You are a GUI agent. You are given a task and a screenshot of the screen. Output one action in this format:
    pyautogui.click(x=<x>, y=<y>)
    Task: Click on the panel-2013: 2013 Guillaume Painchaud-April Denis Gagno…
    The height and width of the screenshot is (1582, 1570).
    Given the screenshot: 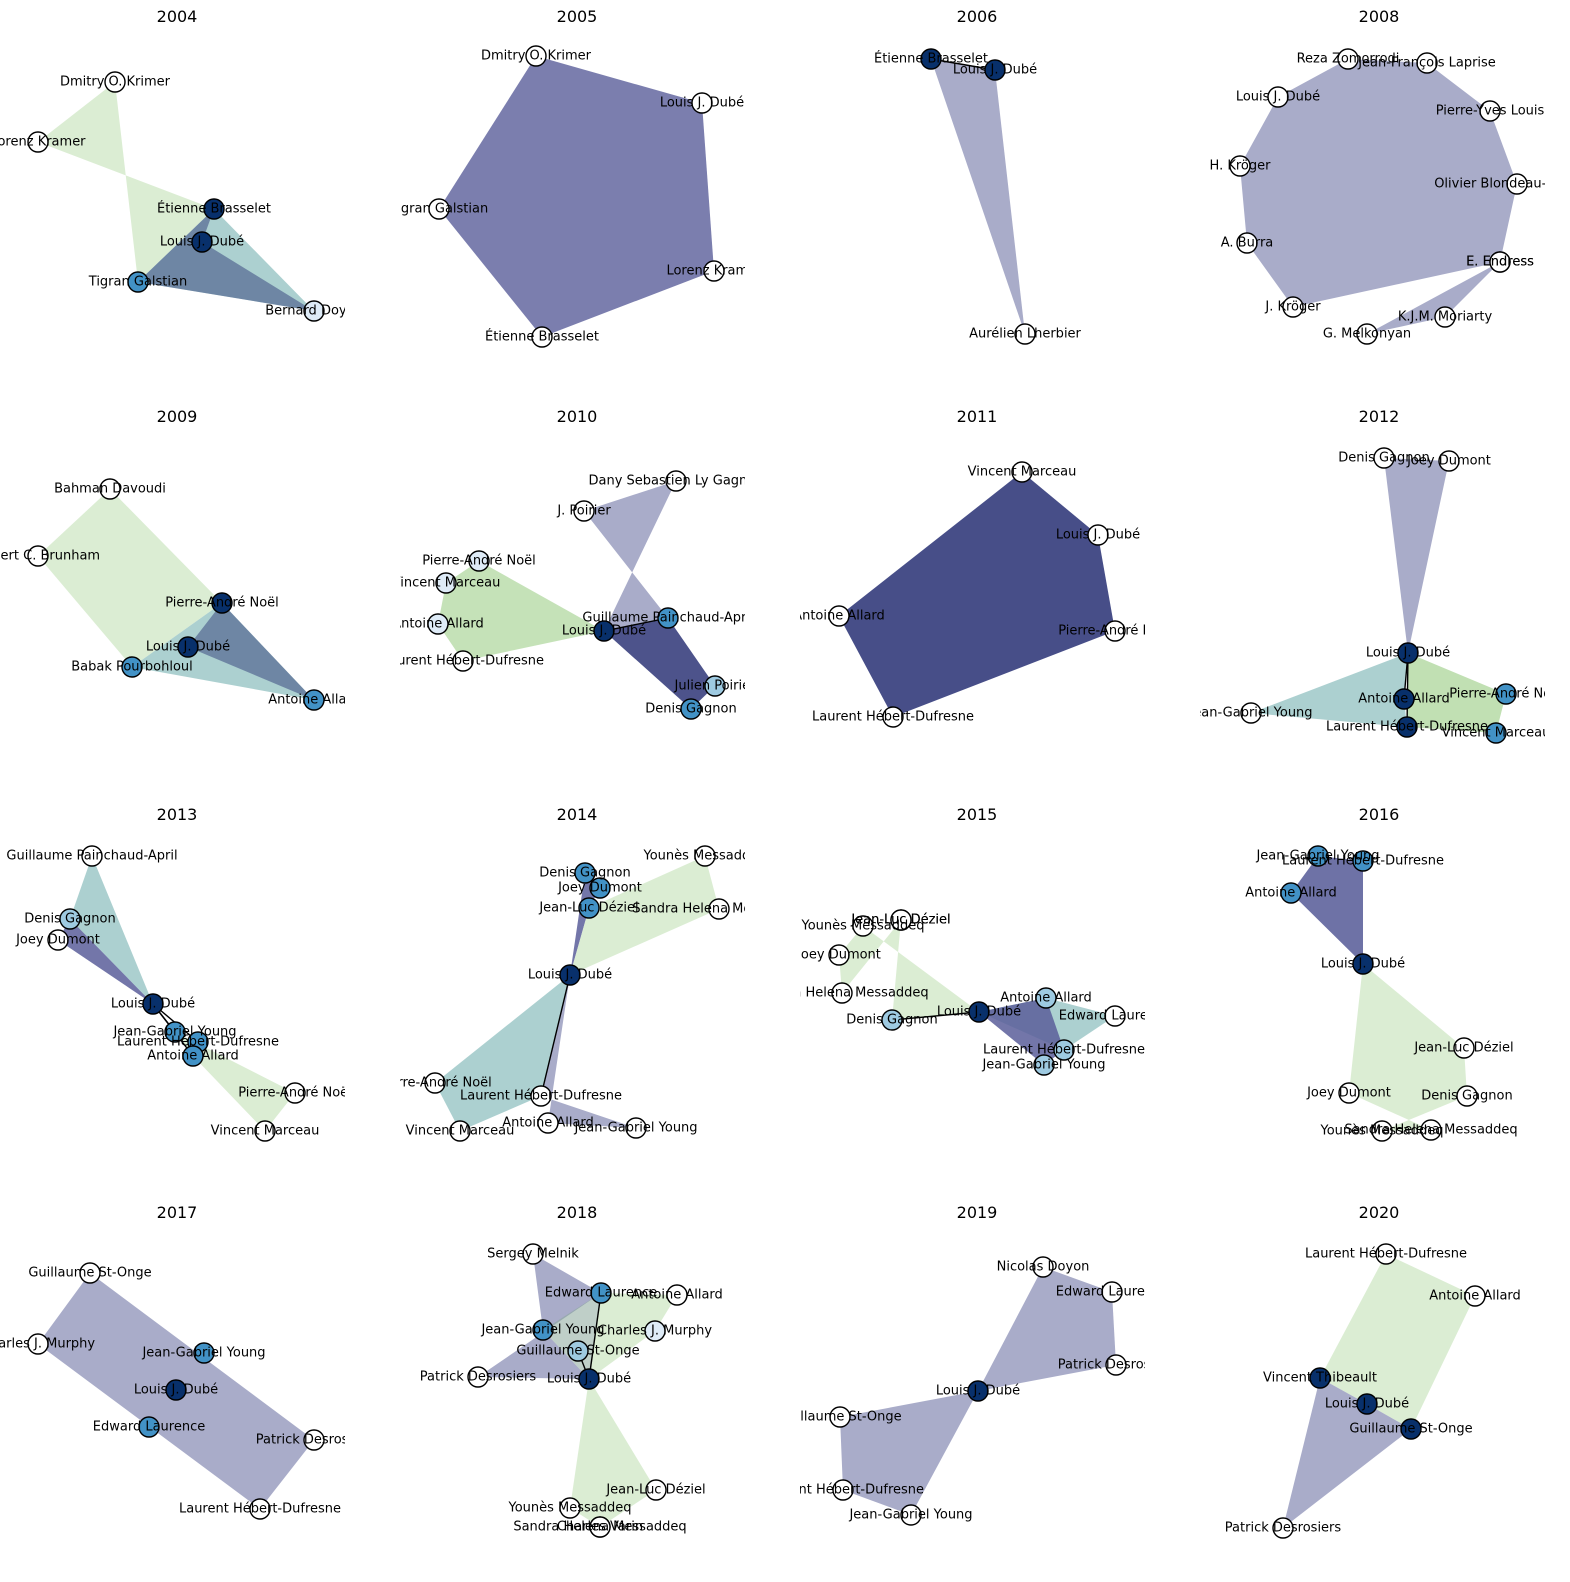 What is the action you would take?
    pyautogui.click(x=175, y=973)
    